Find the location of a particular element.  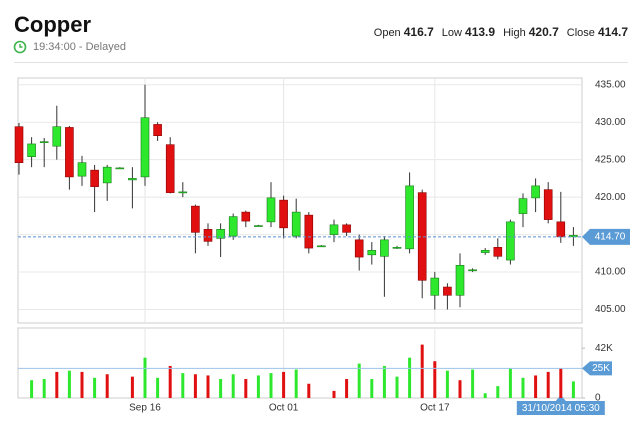

last-price-tag is located at coordinates (606, 236).